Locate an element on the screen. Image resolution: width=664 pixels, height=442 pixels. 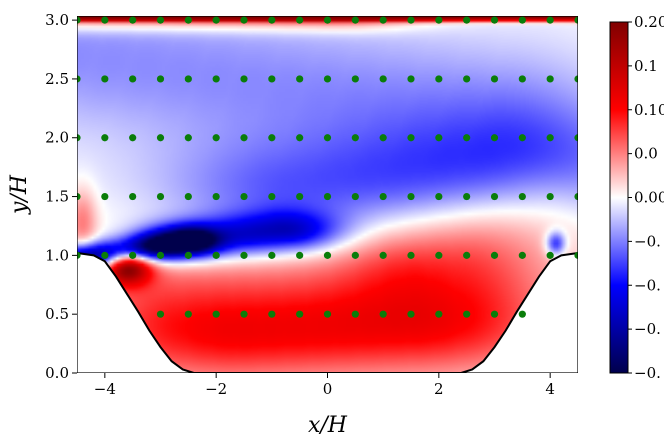
colorbar-tick-label: 0.0 is located at coordinates (646, 154).